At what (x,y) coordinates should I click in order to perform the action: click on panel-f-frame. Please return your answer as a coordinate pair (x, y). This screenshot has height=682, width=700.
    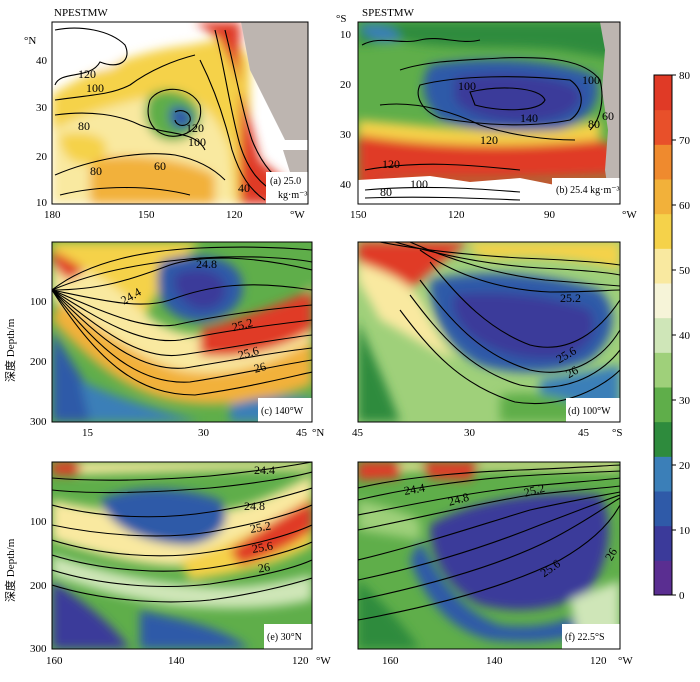
    Looking at the image, I should click on (489, 555).